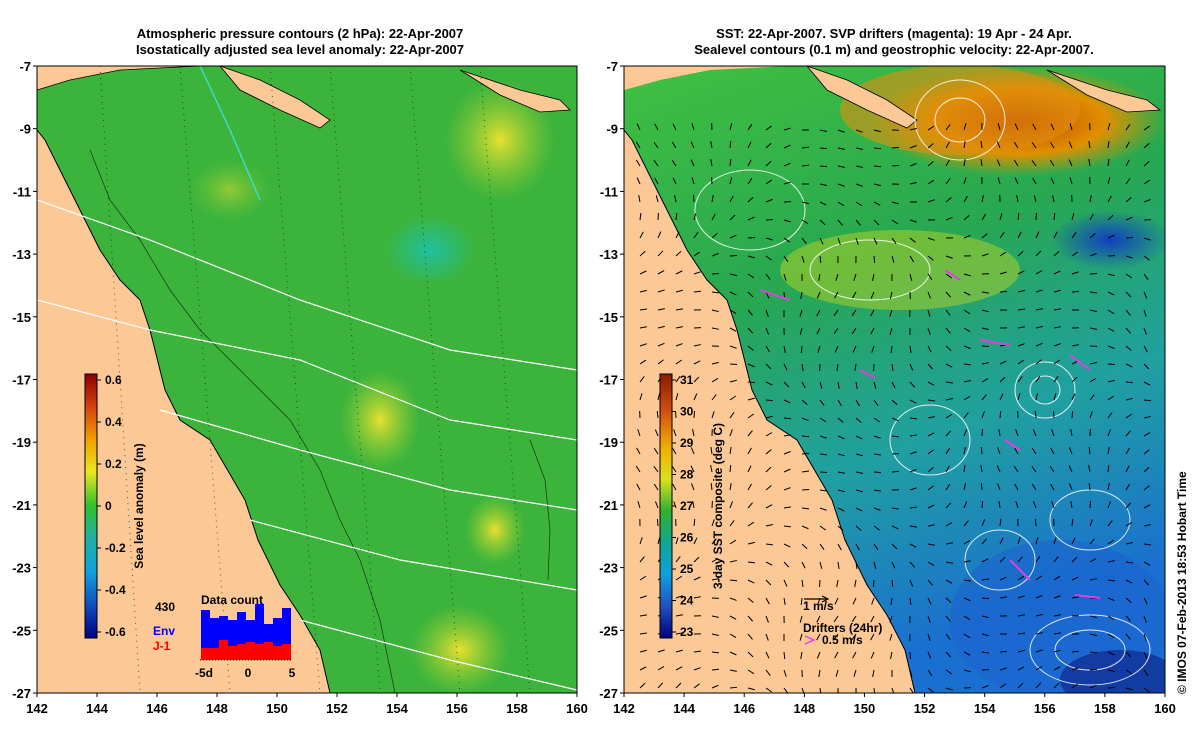  What do you see at coordinates (21, 505) in the screenshot?
I see `y-tick-label: -21` at bounding box center [21, 505].